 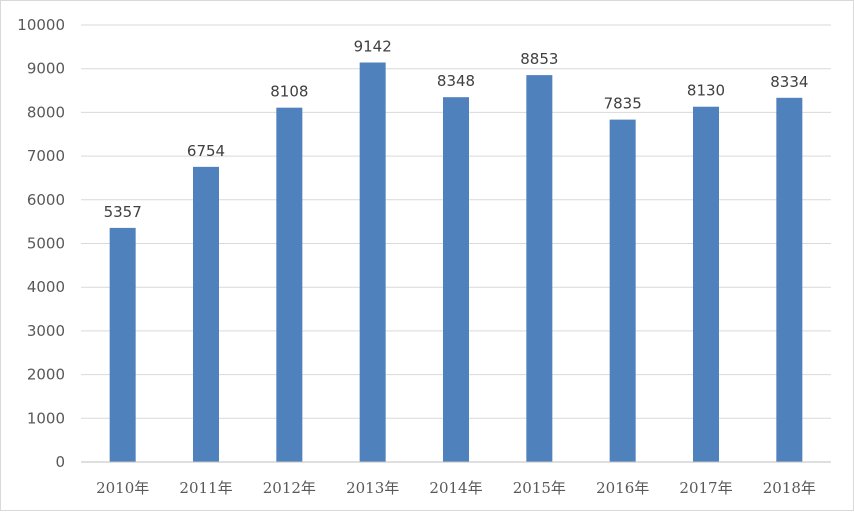 What do you see at coordinates (372, 488) in the screenshot?
I see `x-category-label: 2013年` at bounding box center [372, 488].